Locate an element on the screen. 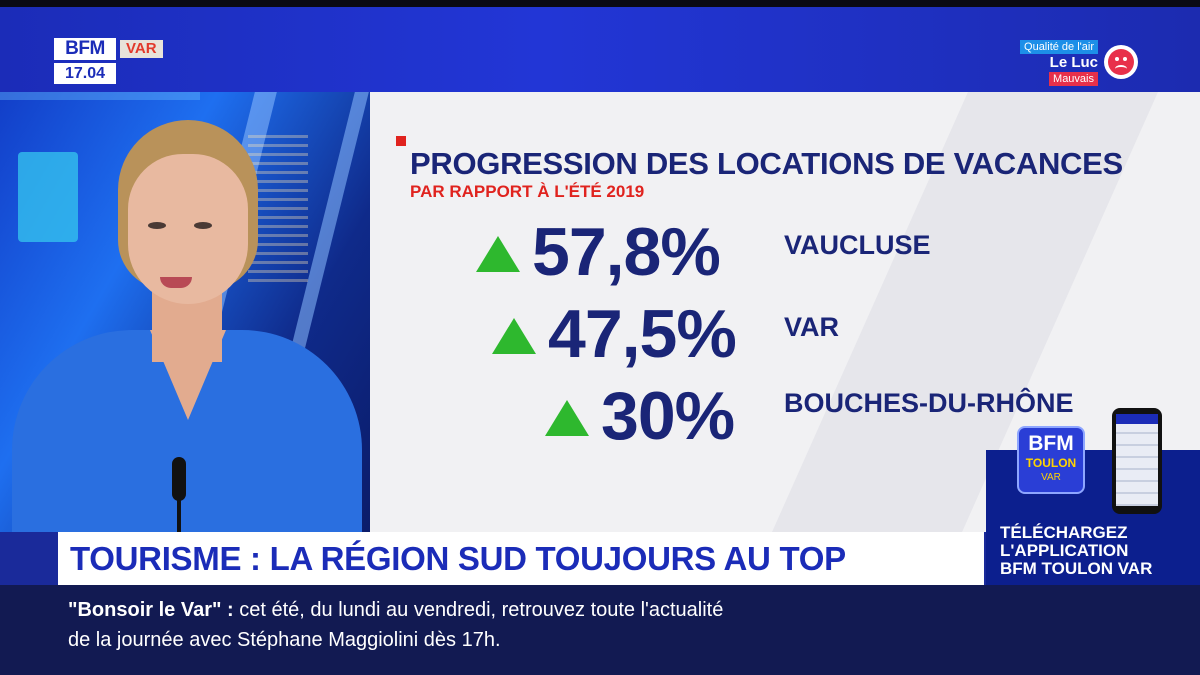  promo-line-2: L'APPLICATION is located at coordinates (1064, 550).